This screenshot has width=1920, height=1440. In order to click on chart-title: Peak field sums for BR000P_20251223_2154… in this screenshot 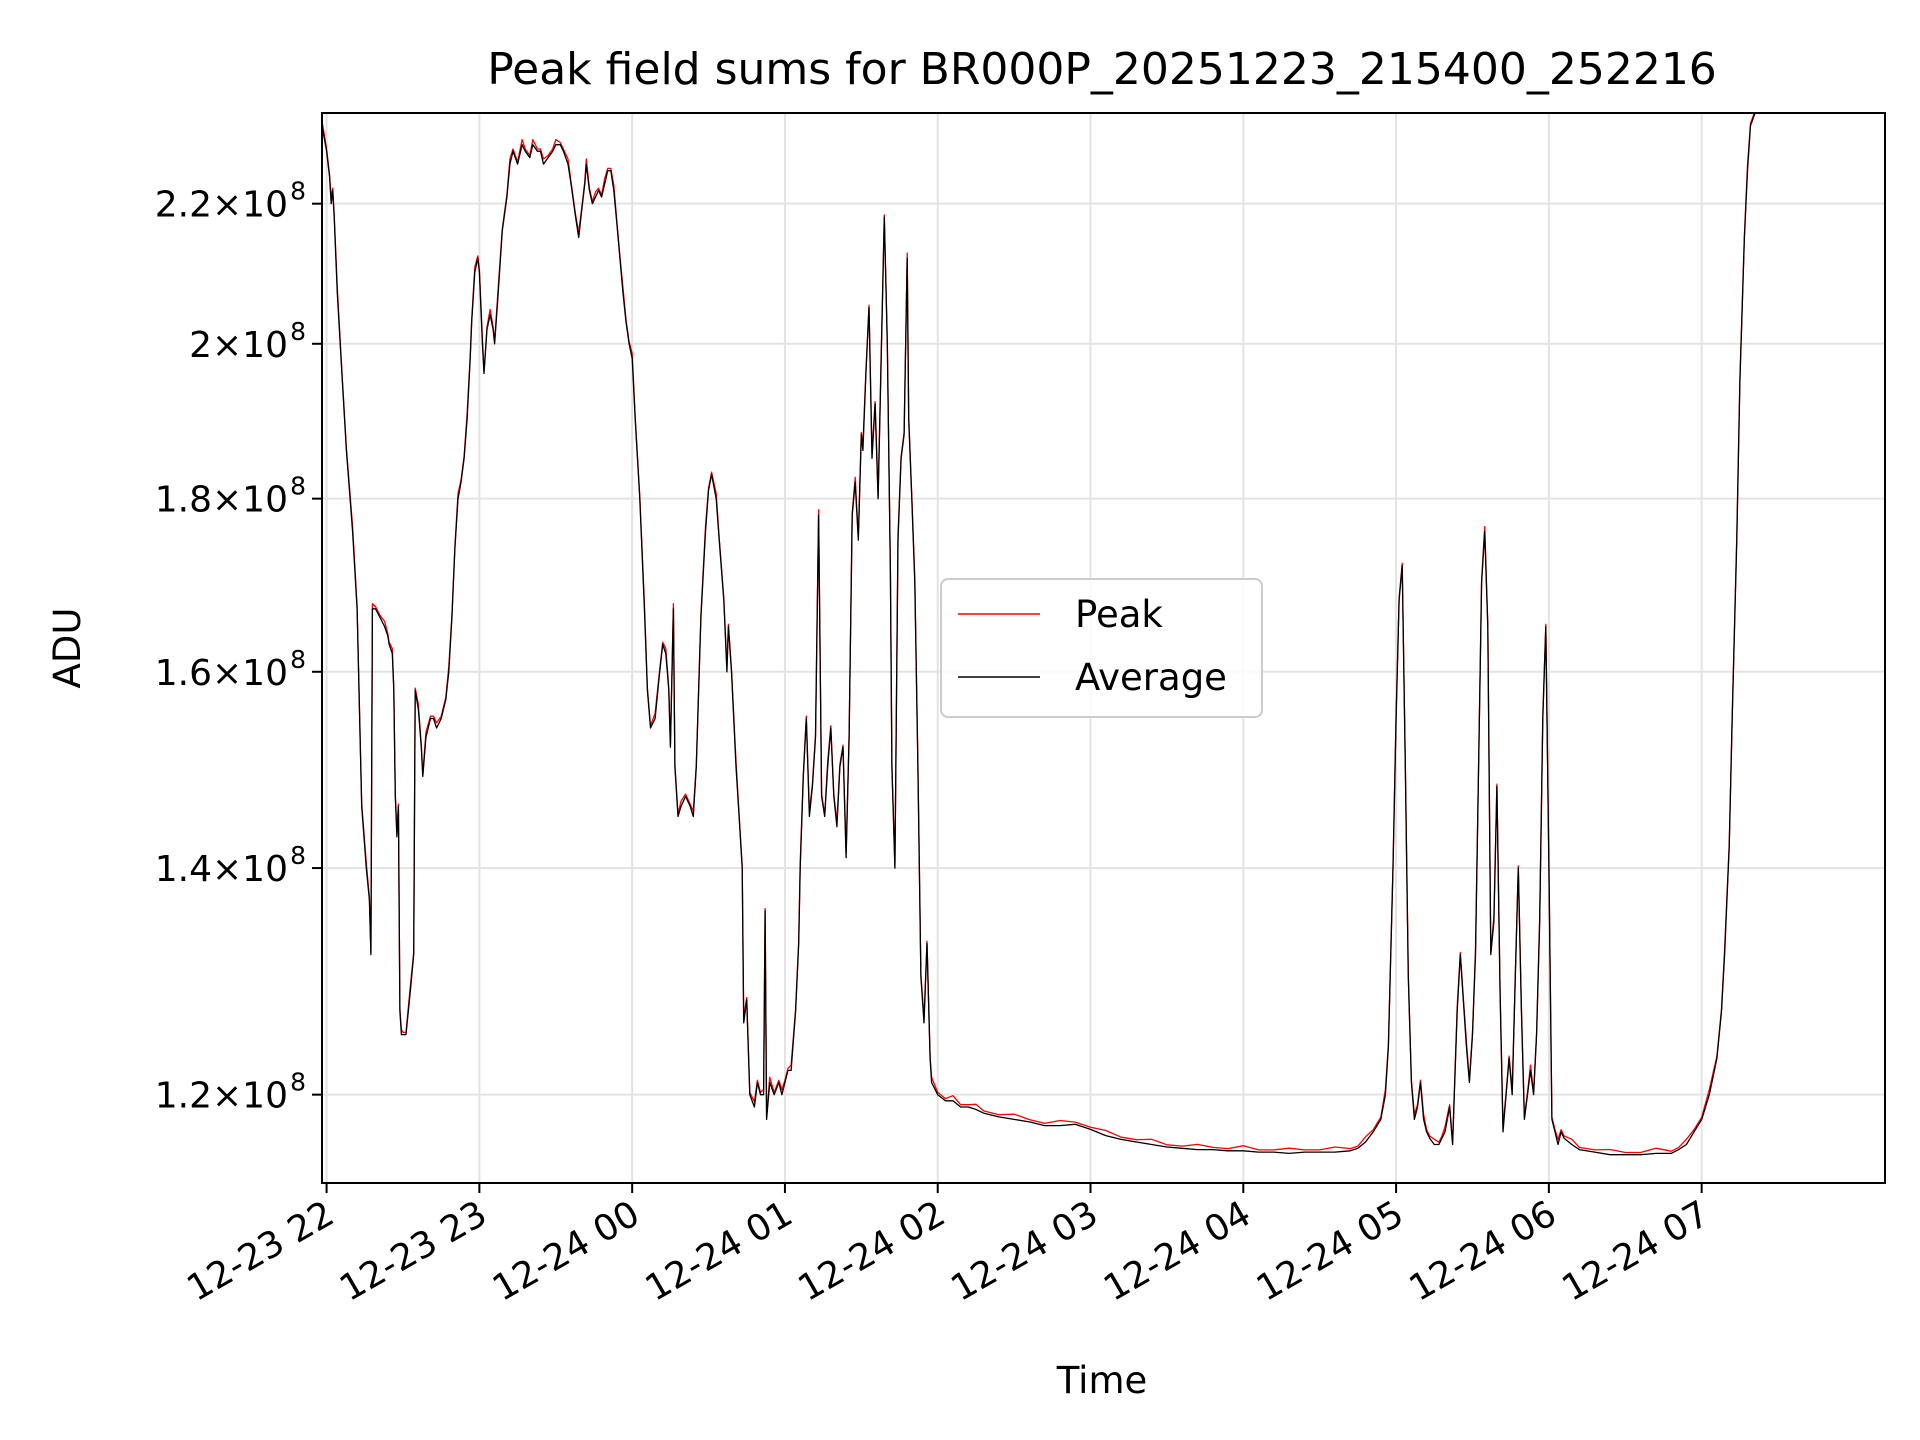, I will do `click(1102, 69)`.